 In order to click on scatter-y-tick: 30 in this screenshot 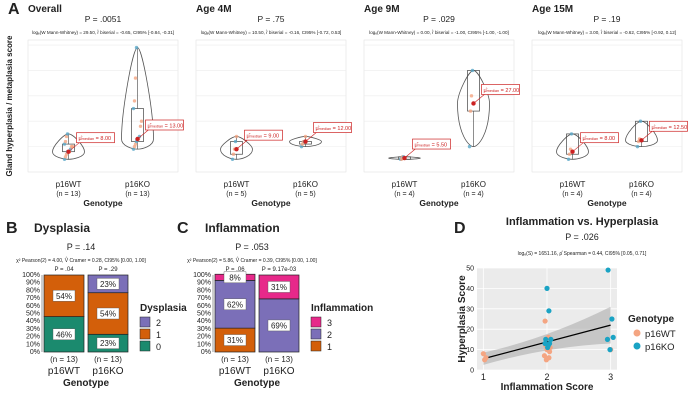, I will do `click(470, 309)`.